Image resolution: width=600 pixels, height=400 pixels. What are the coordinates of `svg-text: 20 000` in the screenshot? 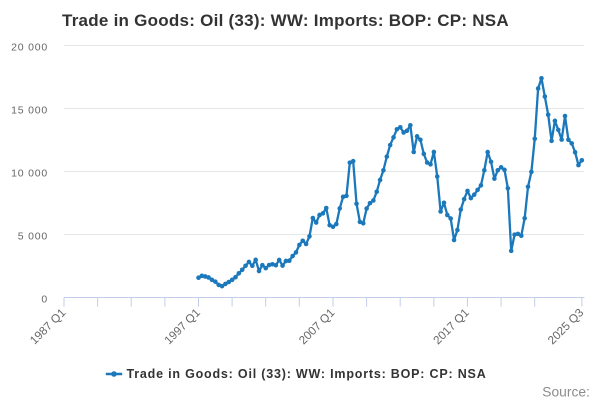 It's located at (29, 48).